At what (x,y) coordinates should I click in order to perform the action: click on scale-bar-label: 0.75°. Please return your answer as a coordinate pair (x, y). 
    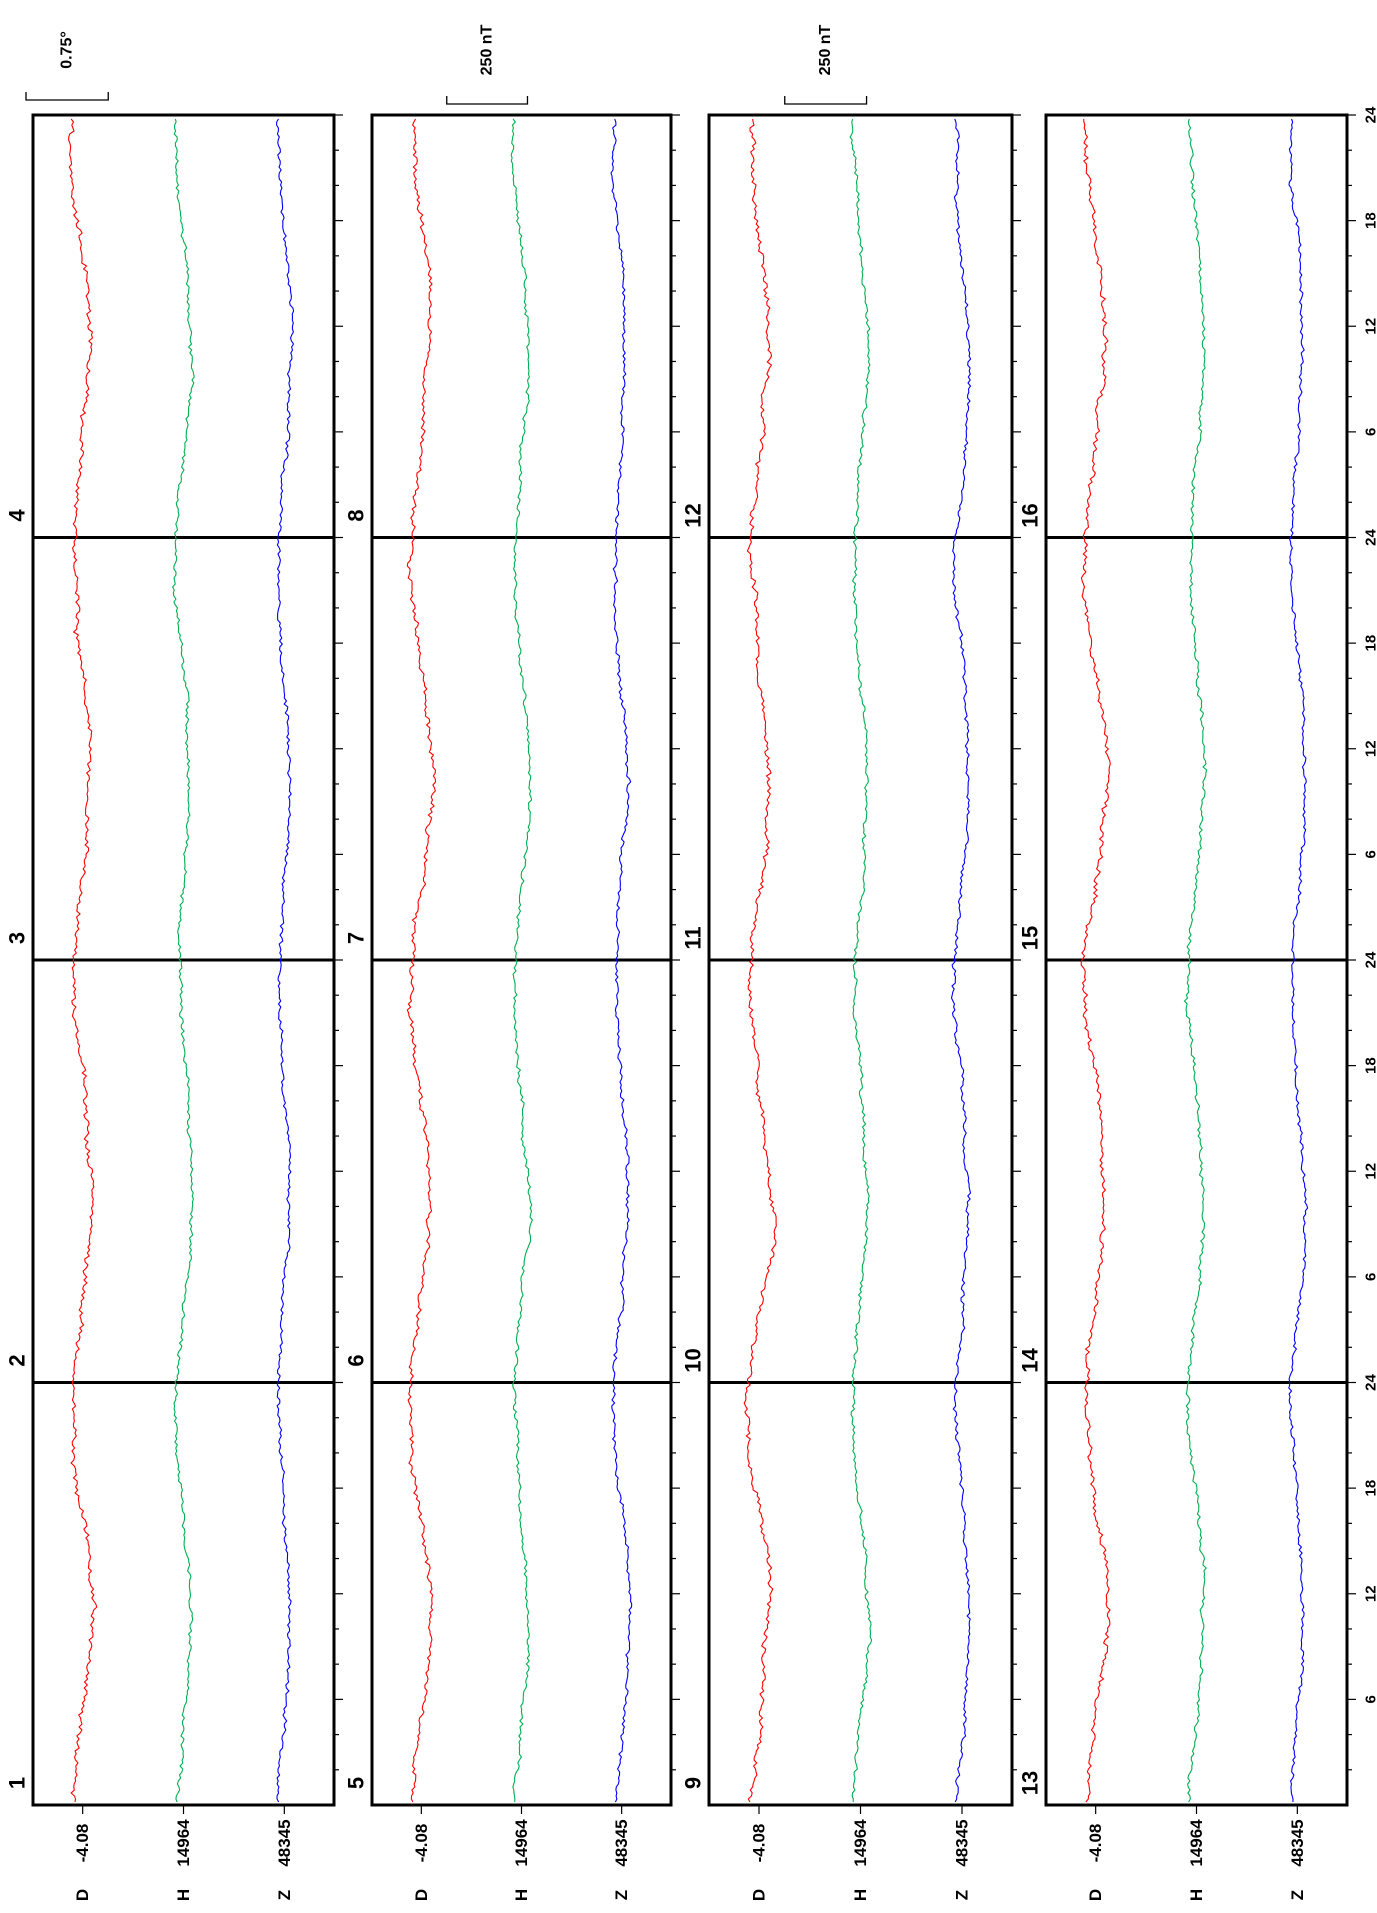
    Looking at the image, I should click on (67, 50).